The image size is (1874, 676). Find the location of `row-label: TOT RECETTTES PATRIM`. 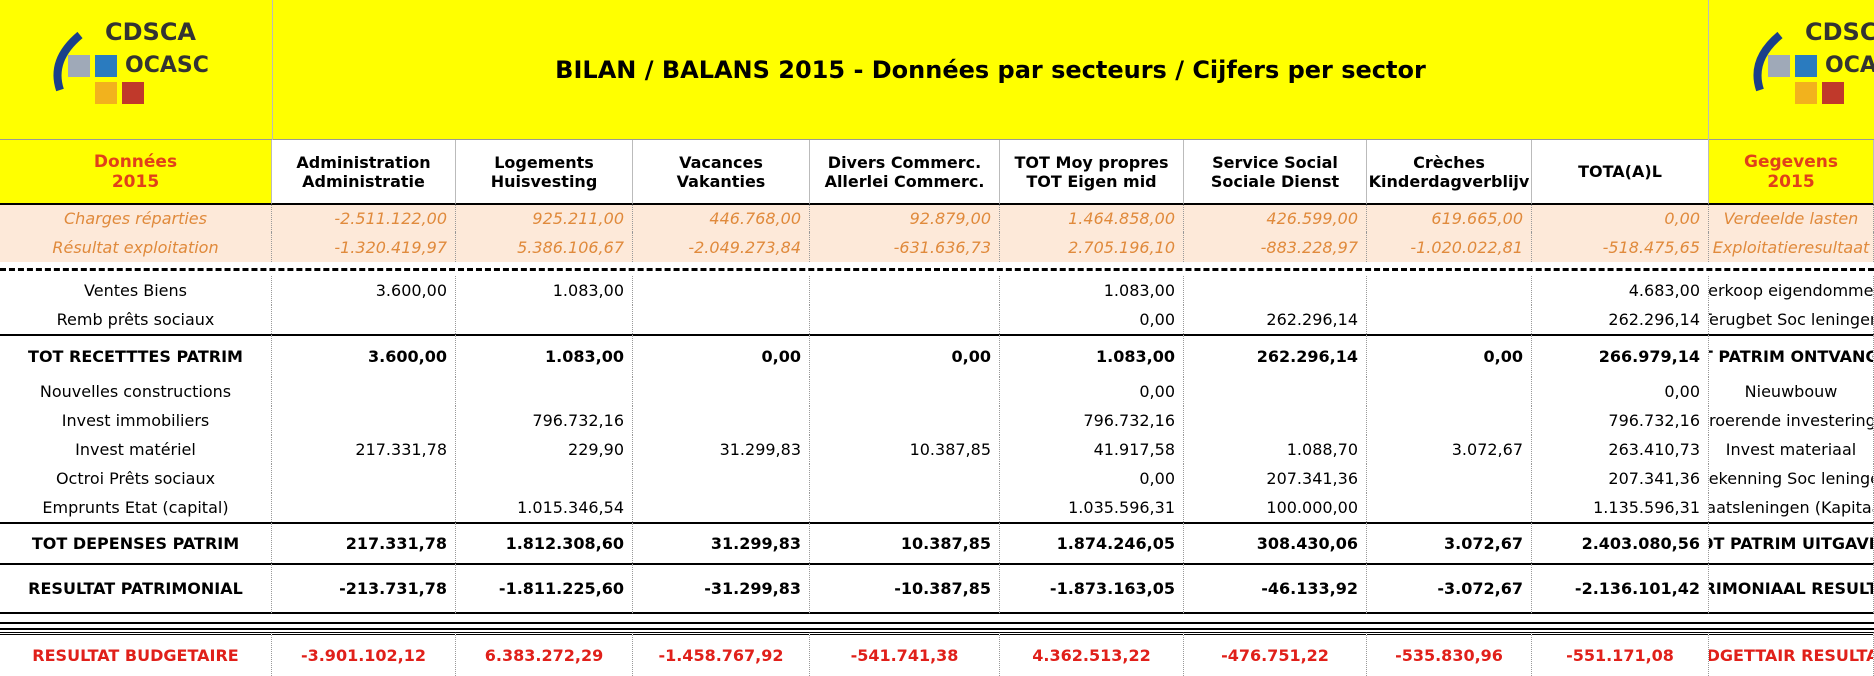

row-label: TOT RECETTTES PATRIM is located at coordinates (136, 355).